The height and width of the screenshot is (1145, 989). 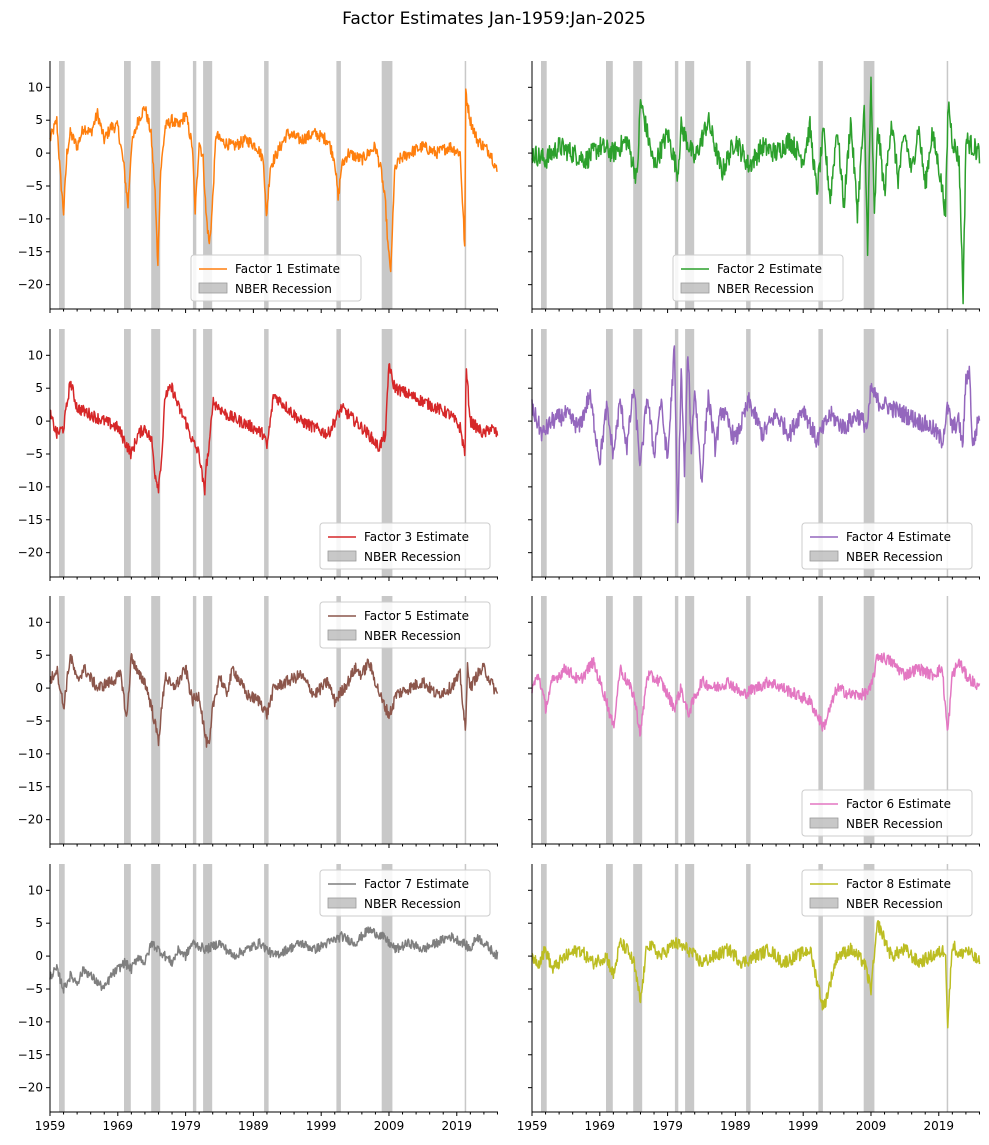 I want to click on x-tick-label: 2019, so click(x=457, y=1126).